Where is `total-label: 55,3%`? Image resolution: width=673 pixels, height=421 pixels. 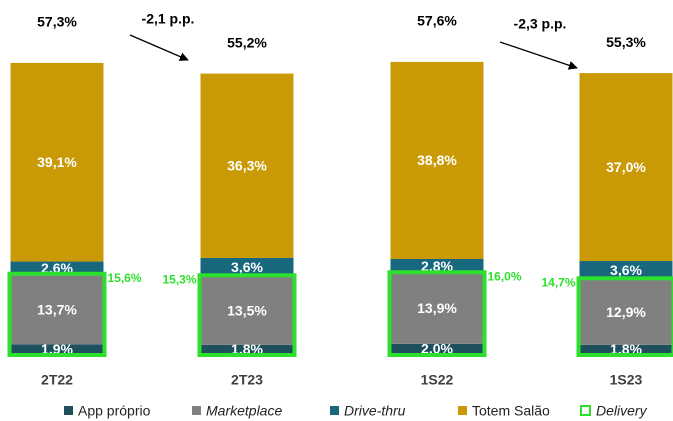 total-label: 55,3% is located at coordinates (626, 42).